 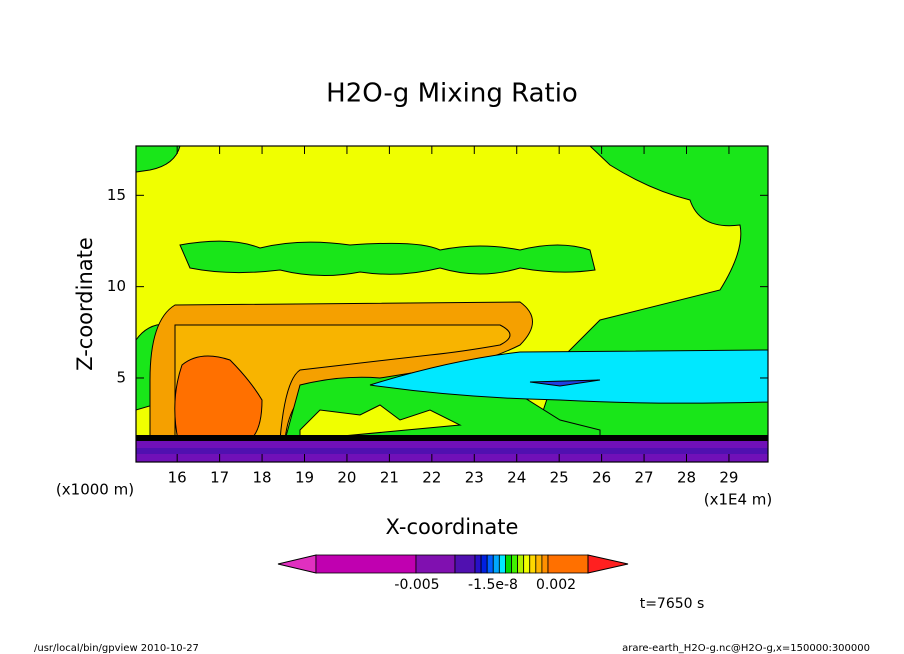 What do you see at coordinates (262, 478) in the screenshot?
I see `x-tick-label: 18` at bounding box center [262, 478].